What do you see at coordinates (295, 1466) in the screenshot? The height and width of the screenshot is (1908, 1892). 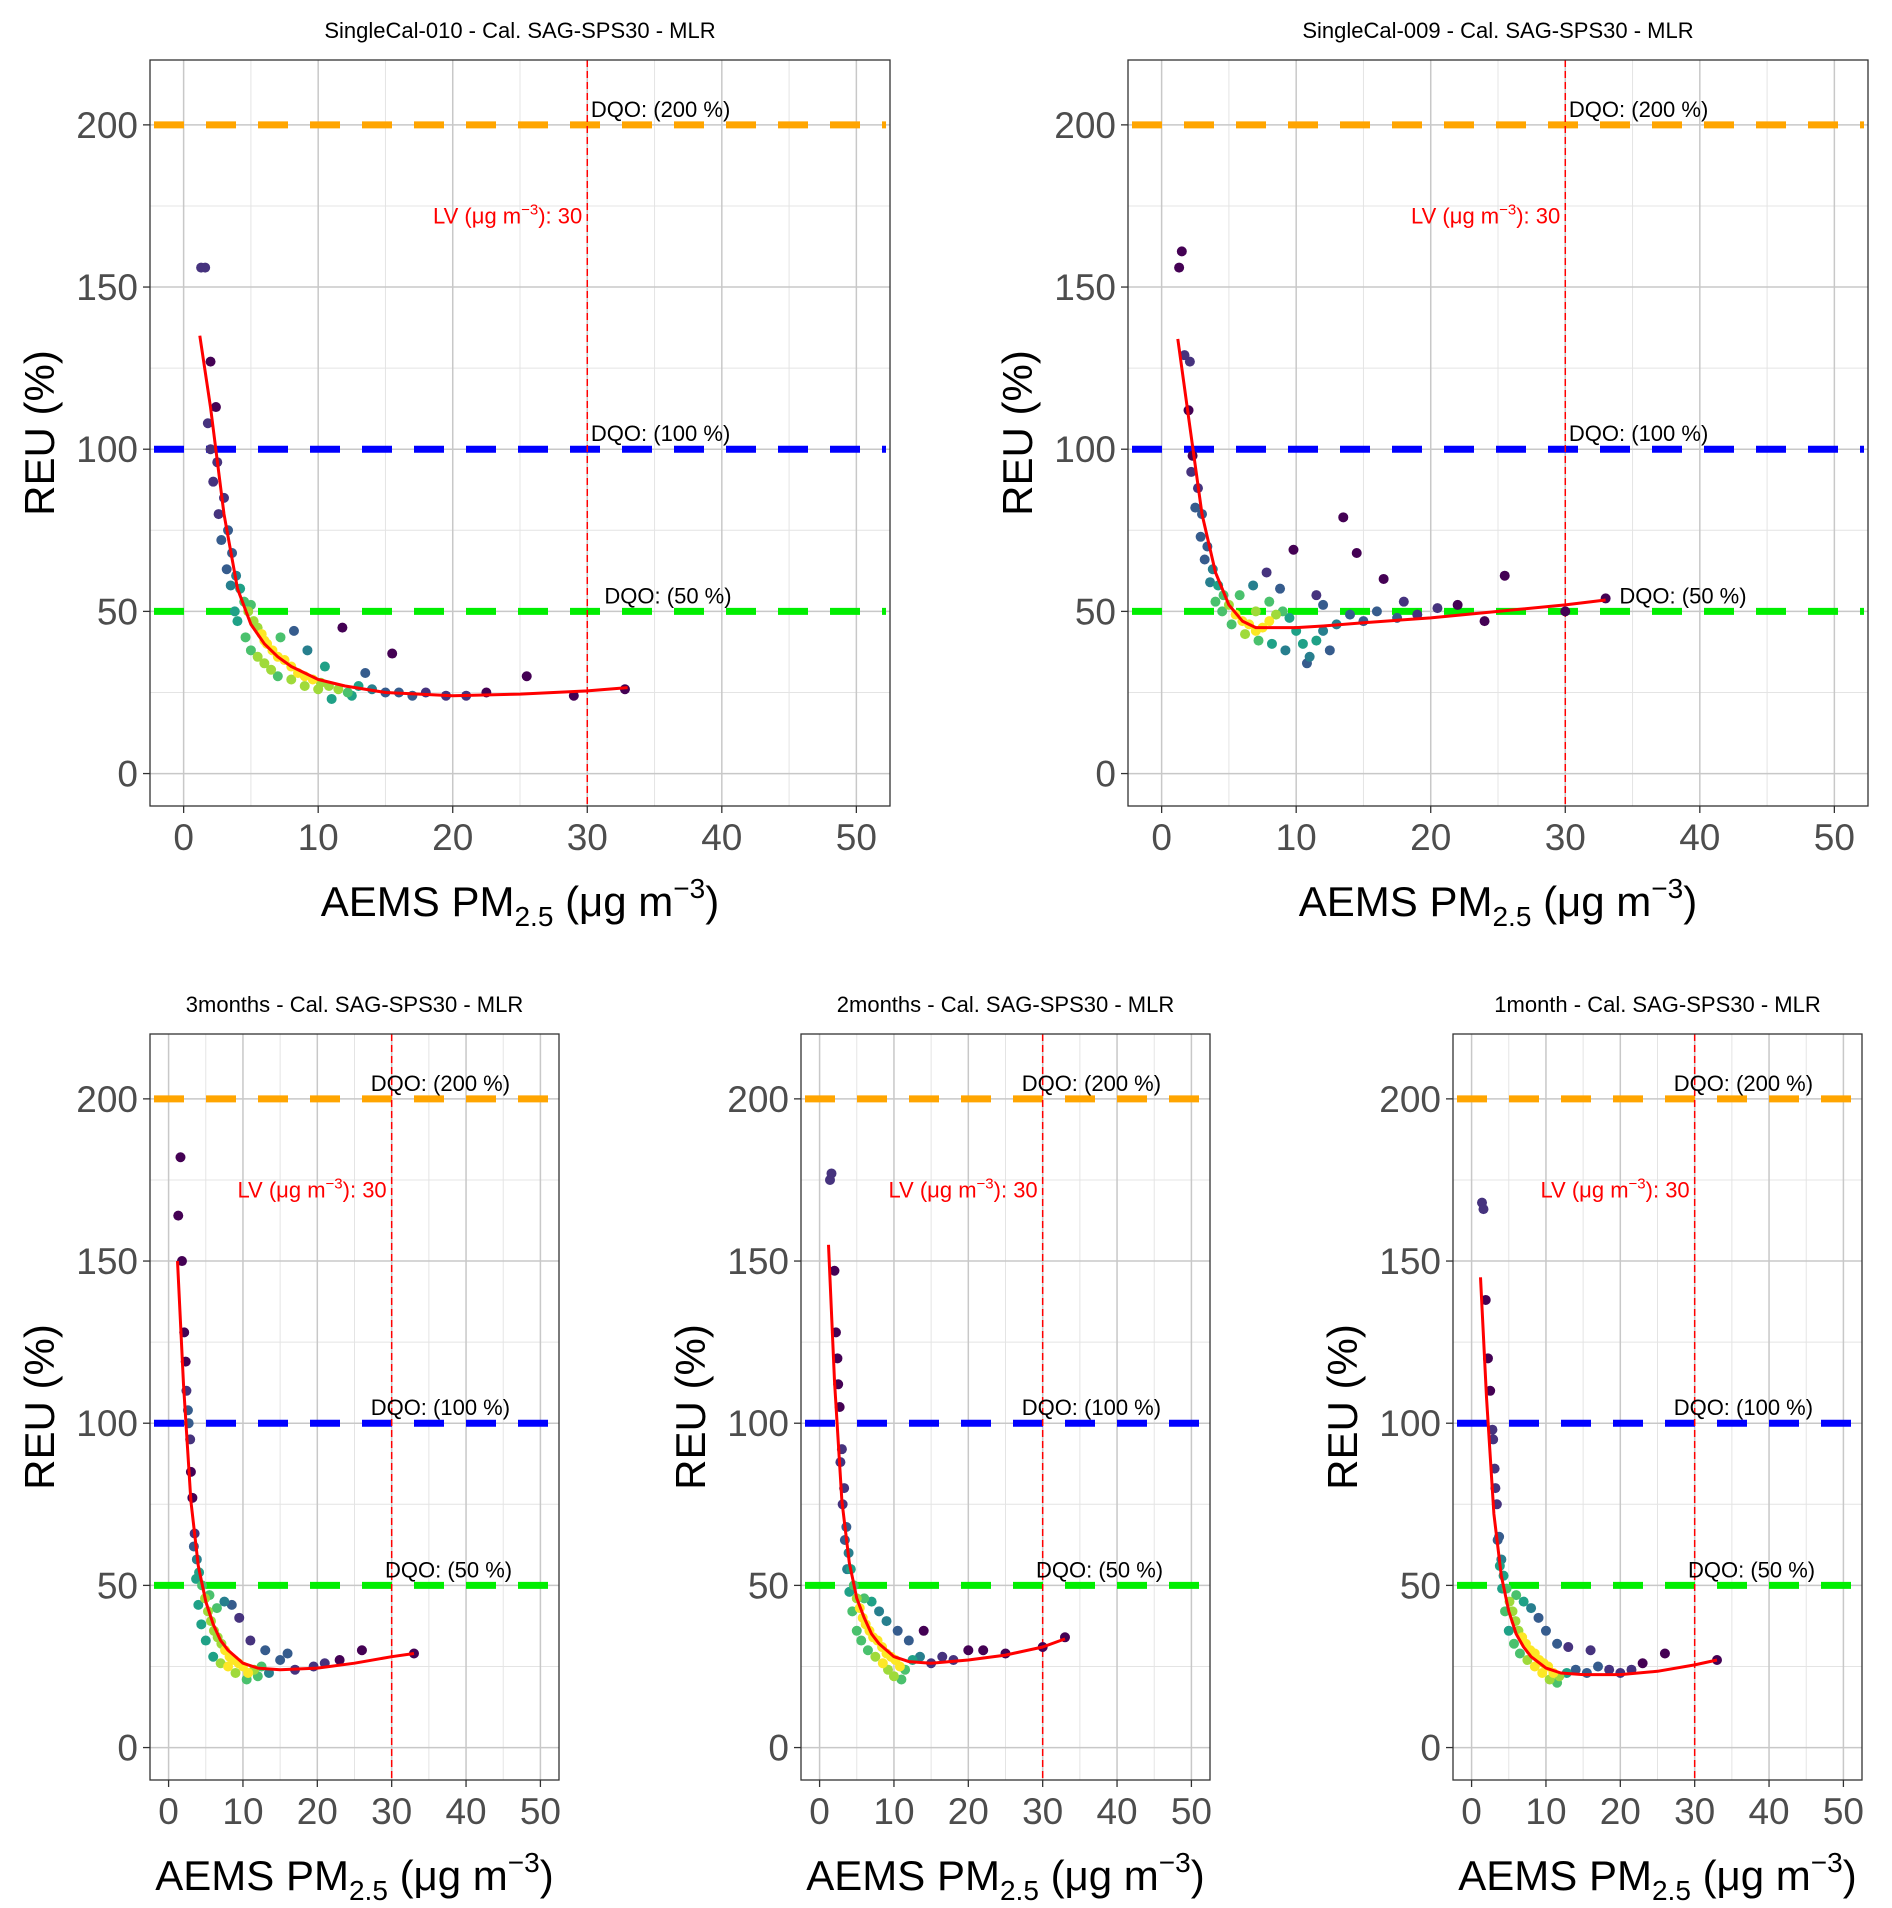 I see `fit-curve` at bounding box center [295, 1466].